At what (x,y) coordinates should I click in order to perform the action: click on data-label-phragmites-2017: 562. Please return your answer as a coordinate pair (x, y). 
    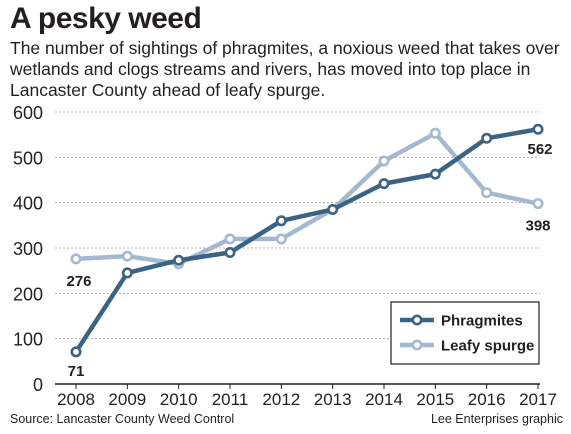
    Looking at the image, I should click on (539, 149).